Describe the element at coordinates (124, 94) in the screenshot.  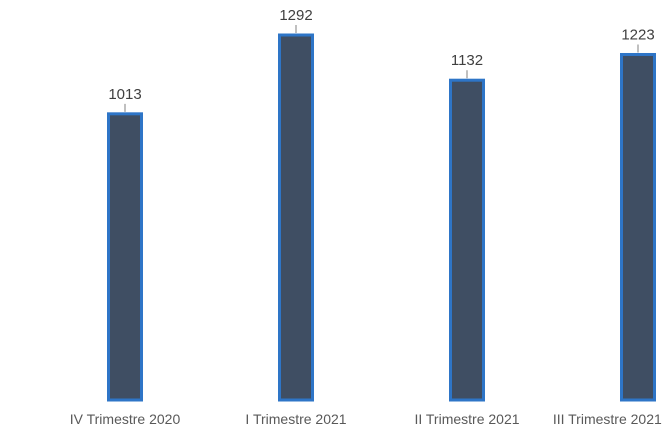
I see `data-label: 1013` at that location.